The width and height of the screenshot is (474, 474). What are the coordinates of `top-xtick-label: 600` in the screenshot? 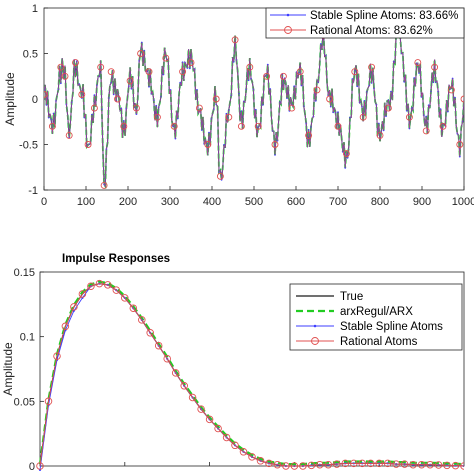 It's located at (296, 202).